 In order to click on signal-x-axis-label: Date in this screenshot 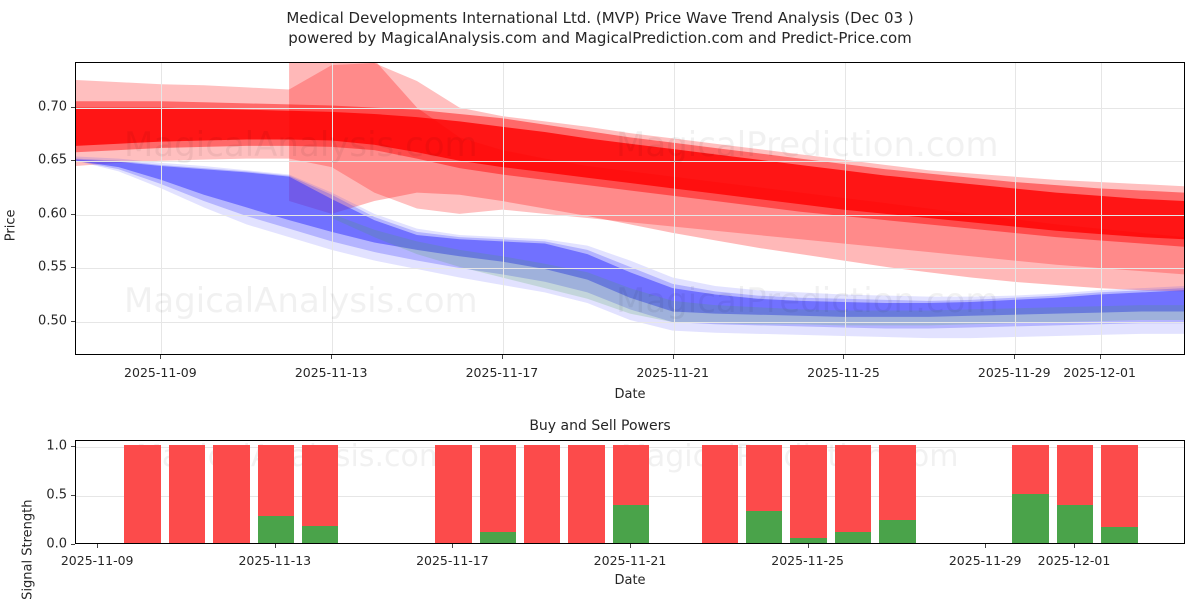, I will do `click(630, 580)`.